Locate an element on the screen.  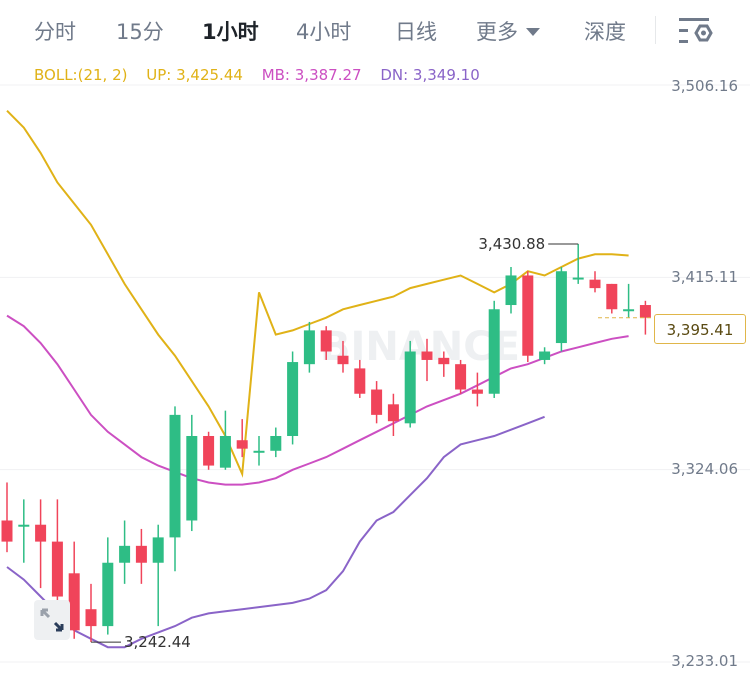
binance-watermark: BINANCE is located at coordinates (420, 347).